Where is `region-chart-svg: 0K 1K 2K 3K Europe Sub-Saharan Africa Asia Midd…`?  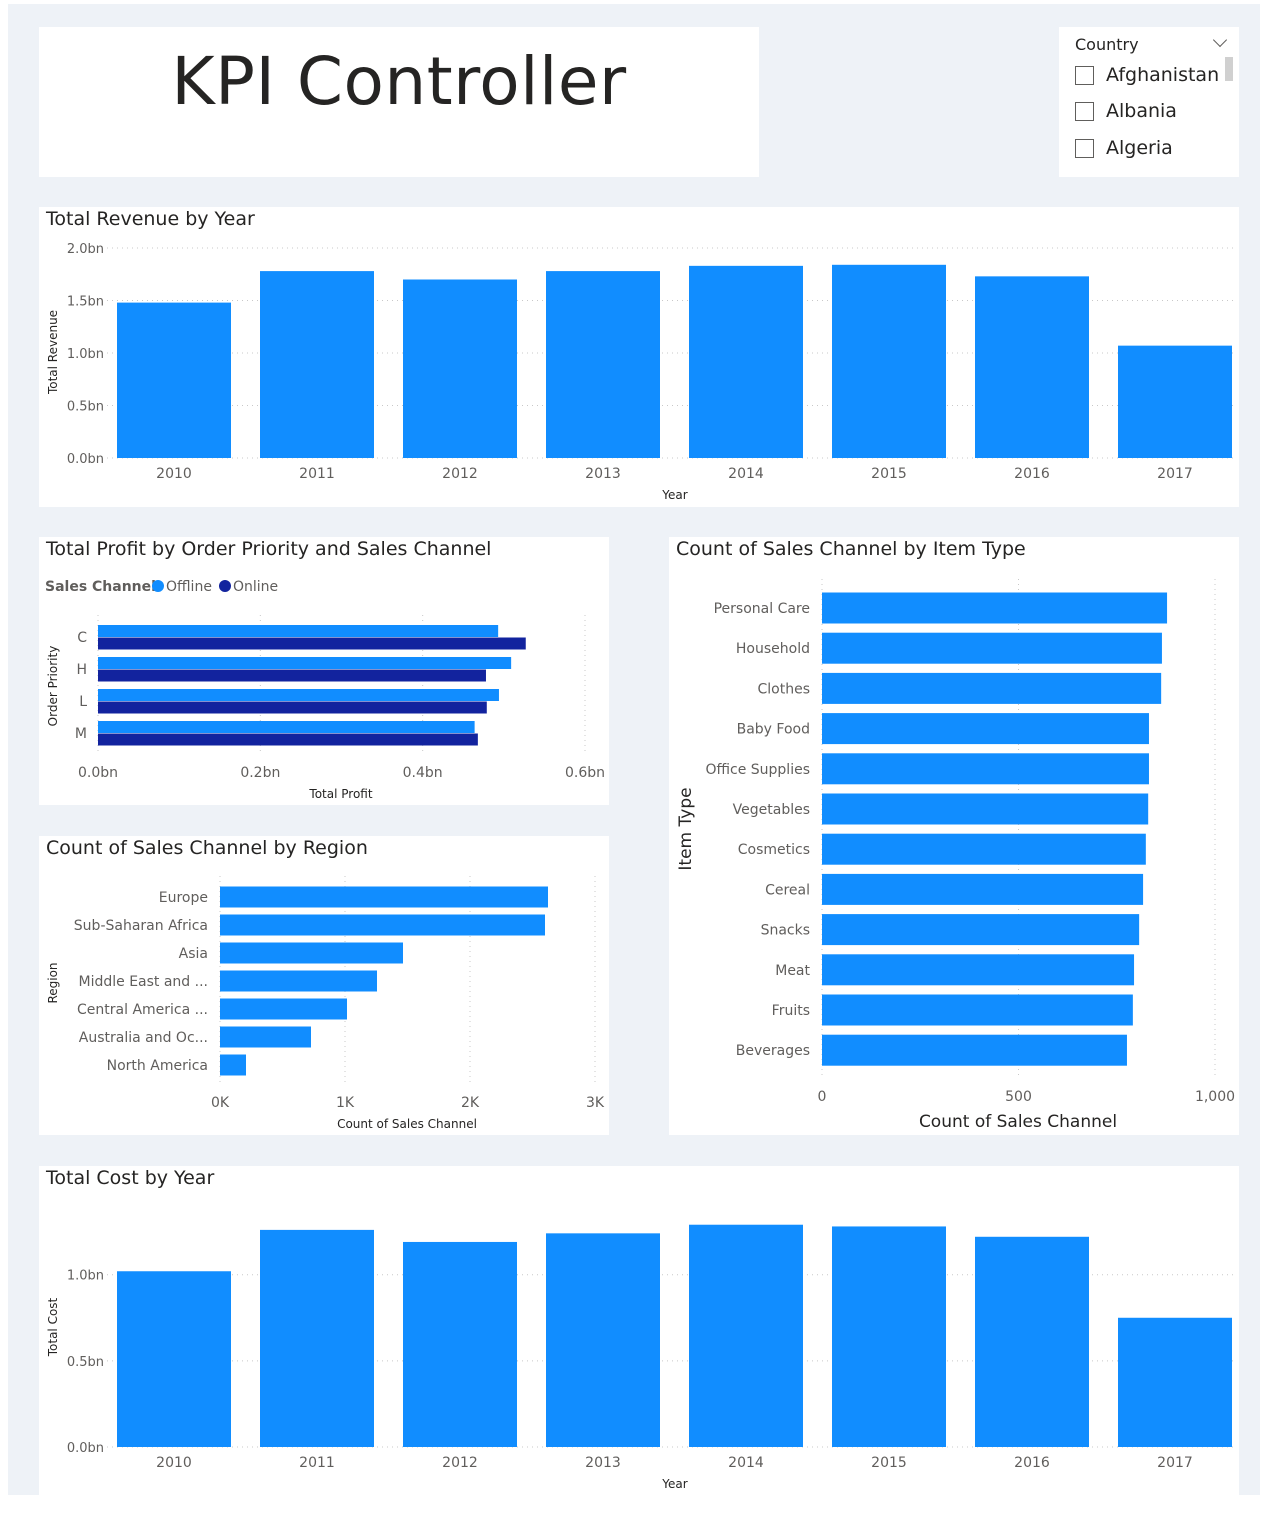
region-chart-svg: 0K 1K 2K 3K Europe Sub-Saharan Africa Asia Midd… is located at coordinates (325, 1003).